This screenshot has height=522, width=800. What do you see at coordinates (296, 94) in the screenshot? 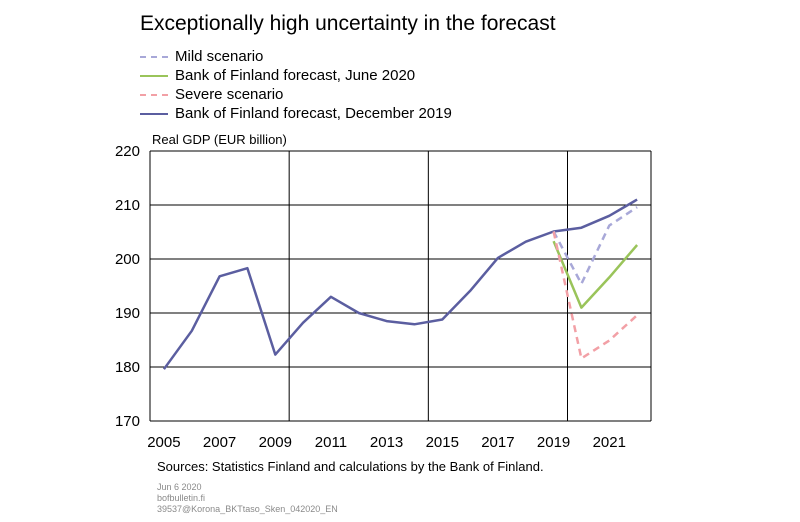
I see `legend-item: Severe scenario` at bounding box center [296, 94].